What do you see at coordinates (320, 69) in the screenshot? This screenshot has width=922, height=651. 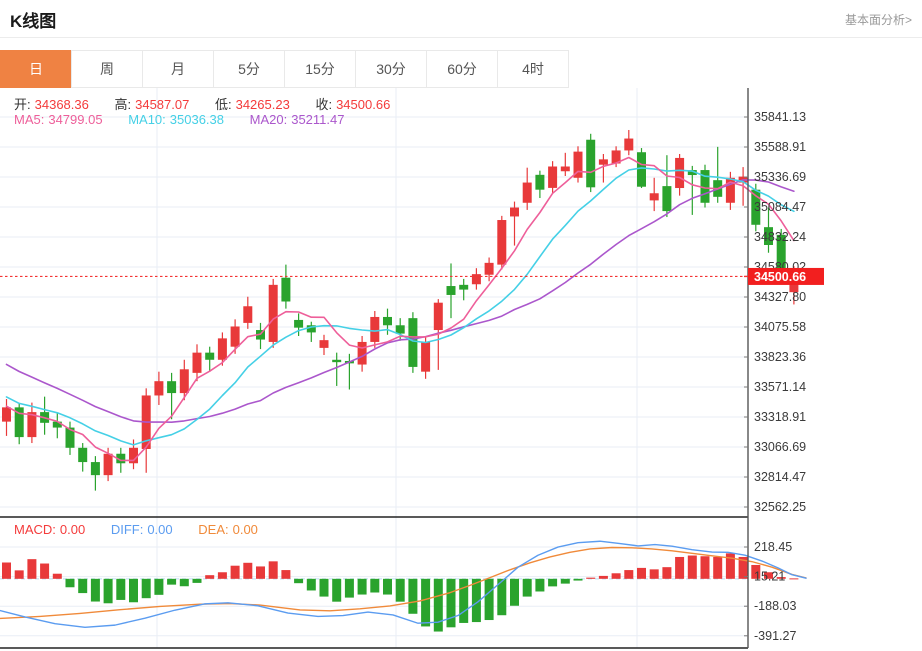 I see `tab-interval-4: 15分` at bounding box center [320, 69].